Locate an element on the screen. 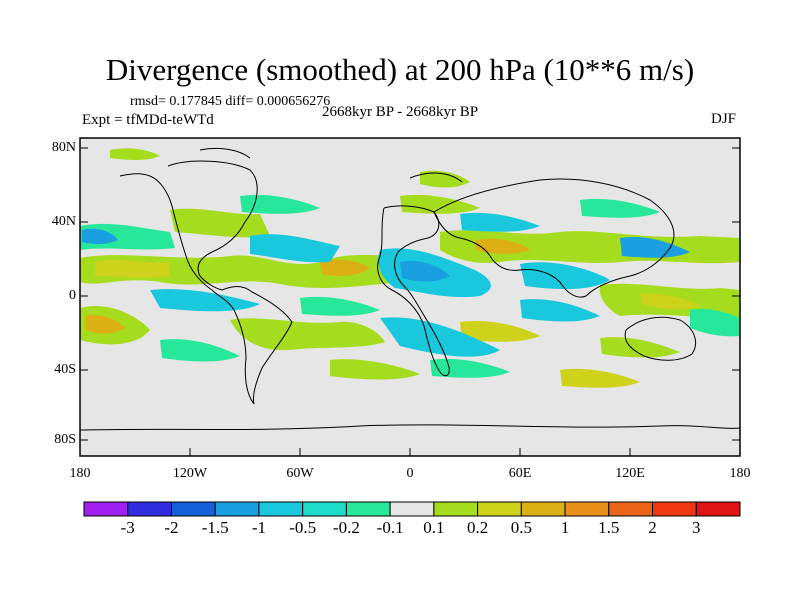 The image size is (800, 600). colorbar is located at coordinates (412, 509).